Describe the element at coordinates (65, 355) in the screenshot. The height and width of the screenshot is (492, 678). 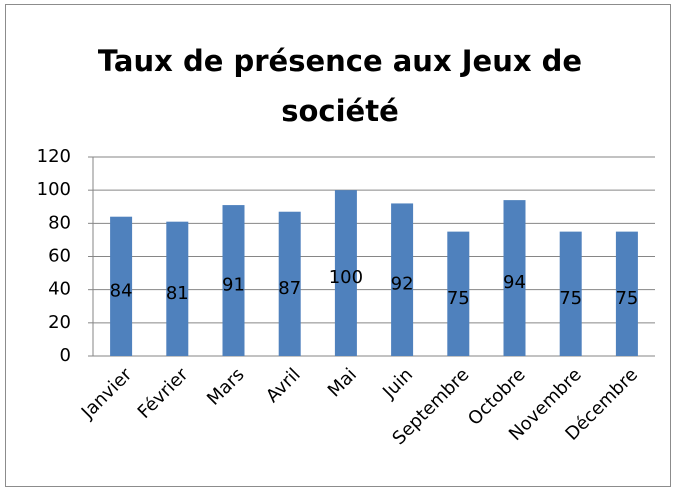
I see `y-tick-label: 0` at that location.